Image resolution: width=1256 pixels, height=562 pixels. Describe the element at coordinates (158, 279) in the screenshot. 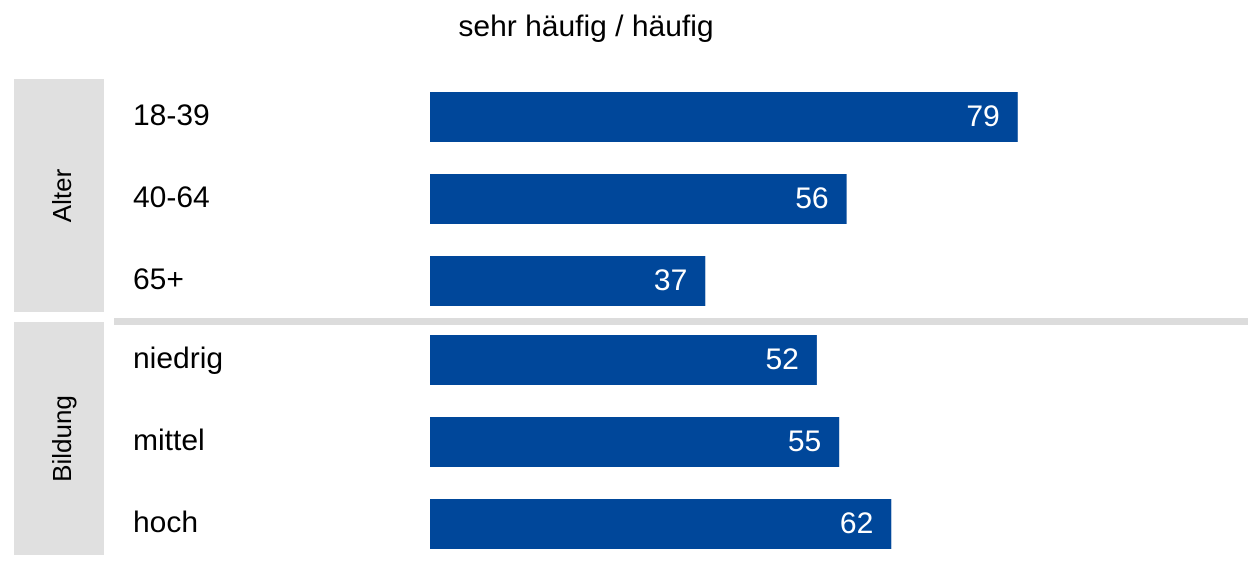

I see `category-label: 65+` at that location.